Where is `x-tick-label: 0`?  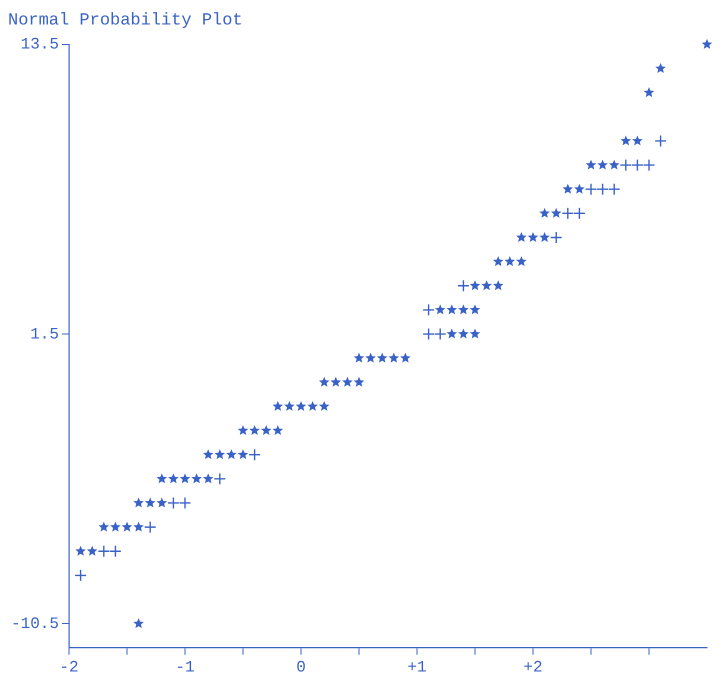
x-tick-label: 0 is located at coordinates (301, 667).